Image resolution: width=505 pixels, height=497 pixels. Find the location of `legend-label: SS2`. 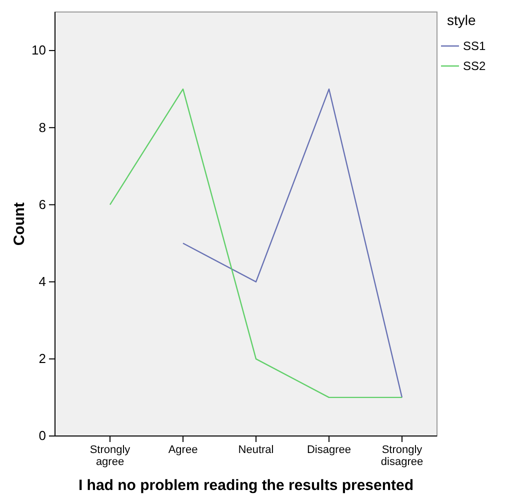

legend-label: SS2 is located at coordinates (474, 66).